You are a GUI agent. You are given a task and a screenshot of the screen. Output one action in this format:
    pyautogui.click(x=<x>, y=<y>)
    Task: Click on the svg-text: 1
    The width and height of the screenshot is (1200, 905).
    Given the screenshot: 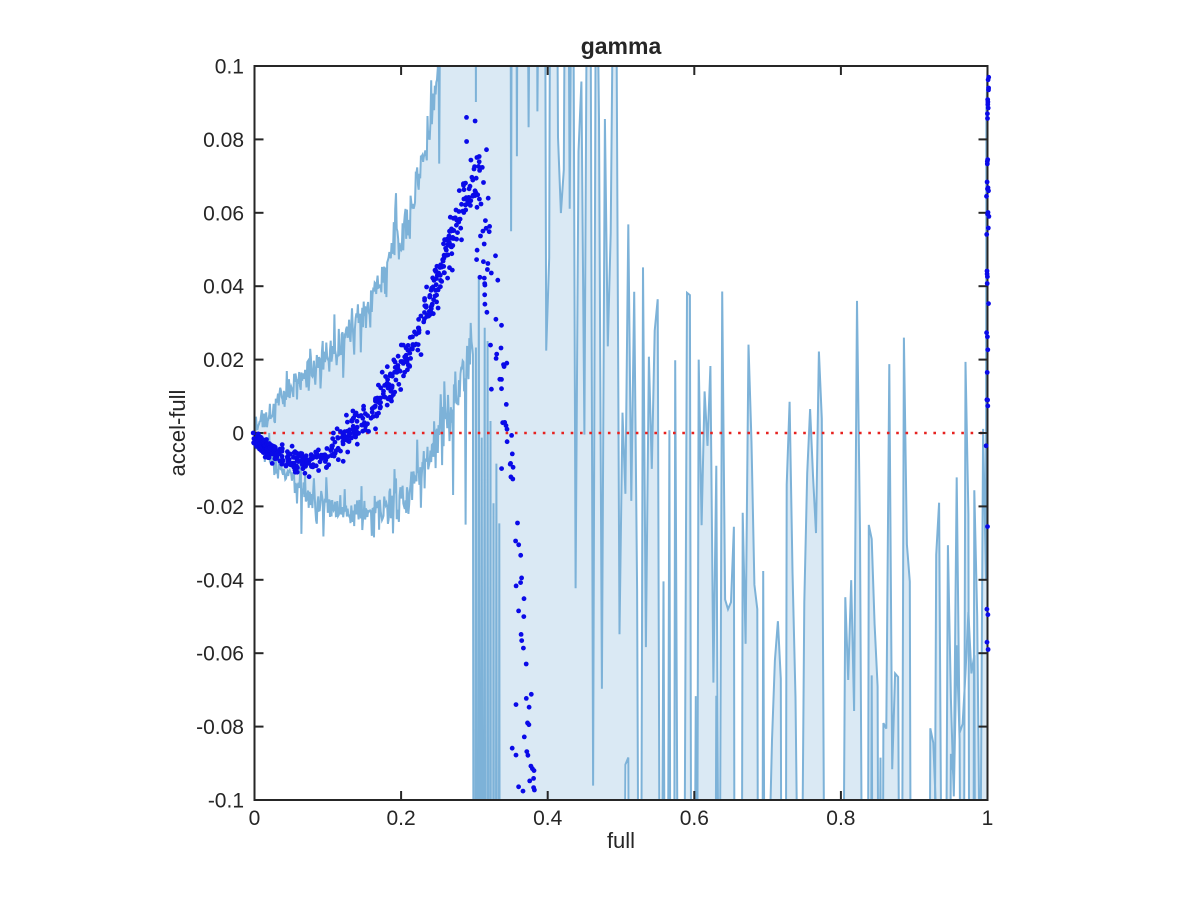 What is the action you would take?
    pyautogui.click(x=988, y=818)
    